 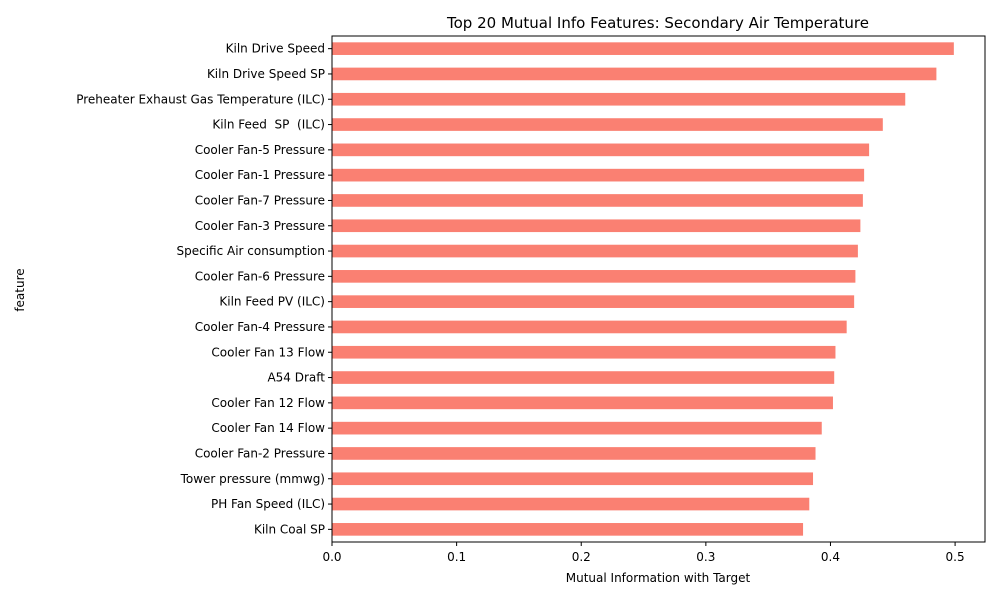 I want to click on y-tick-label: Cooler Fan-6 Pressure, so click(x=260, y=276).